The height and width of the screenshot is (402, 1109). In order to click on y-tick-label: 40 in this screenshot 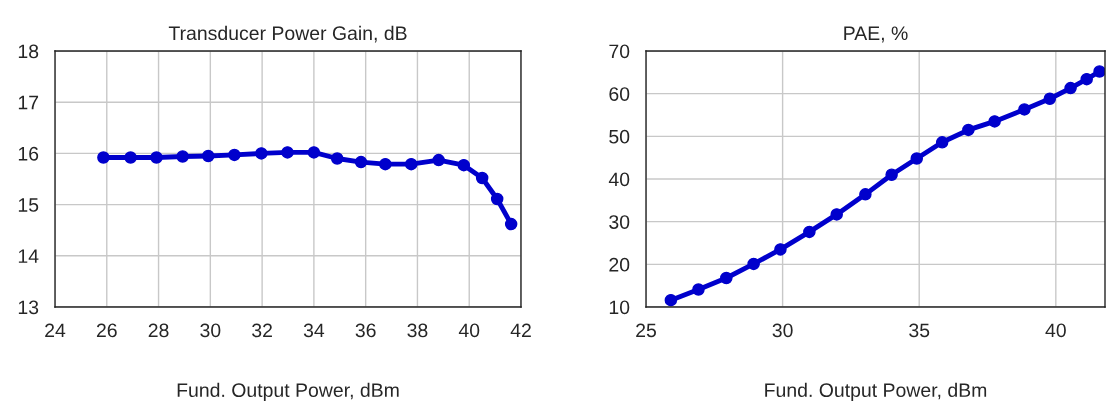, I will do `click(619, 179)`.